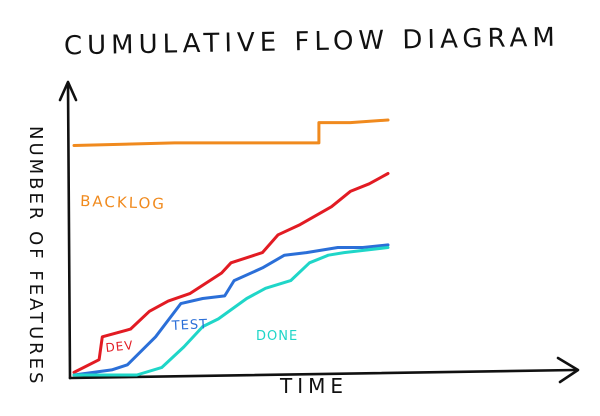 The image size is (600, 416). Describe the element at coordinates (68, 91) in the screenshot. I see `y-axis-arrowhead-icon` at that location.